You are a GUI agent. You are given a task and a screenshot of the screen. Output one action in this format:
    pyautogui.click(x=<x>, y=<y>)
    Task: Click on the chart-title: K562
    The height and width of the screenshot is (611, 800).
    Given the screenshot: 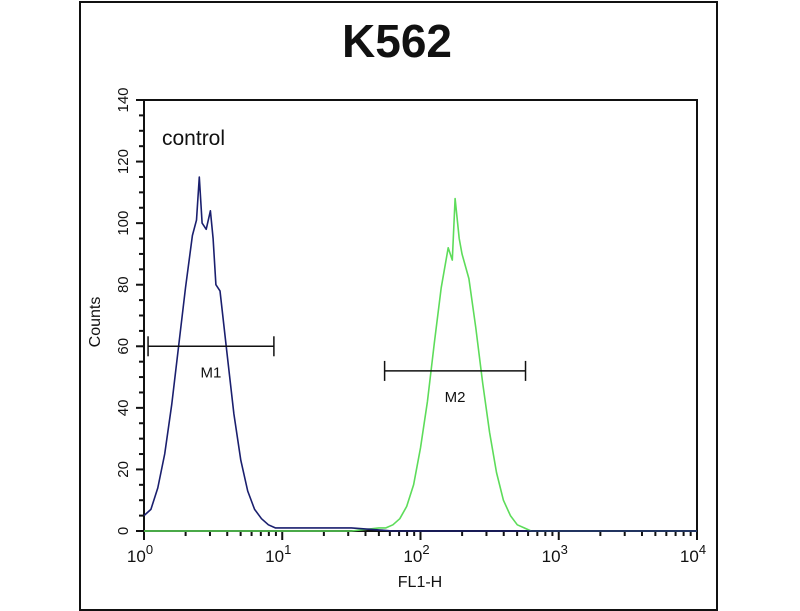 What is the action you would take?
    pyautogui.click(x=397, y=41)
    